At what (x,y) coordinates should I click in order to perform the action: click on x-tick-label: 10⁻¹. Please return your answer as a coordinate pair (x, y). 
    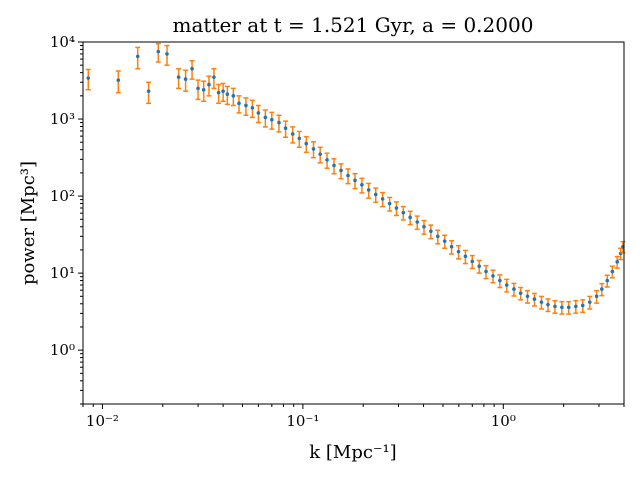
    Looking at the image, I should click on (302, 421).